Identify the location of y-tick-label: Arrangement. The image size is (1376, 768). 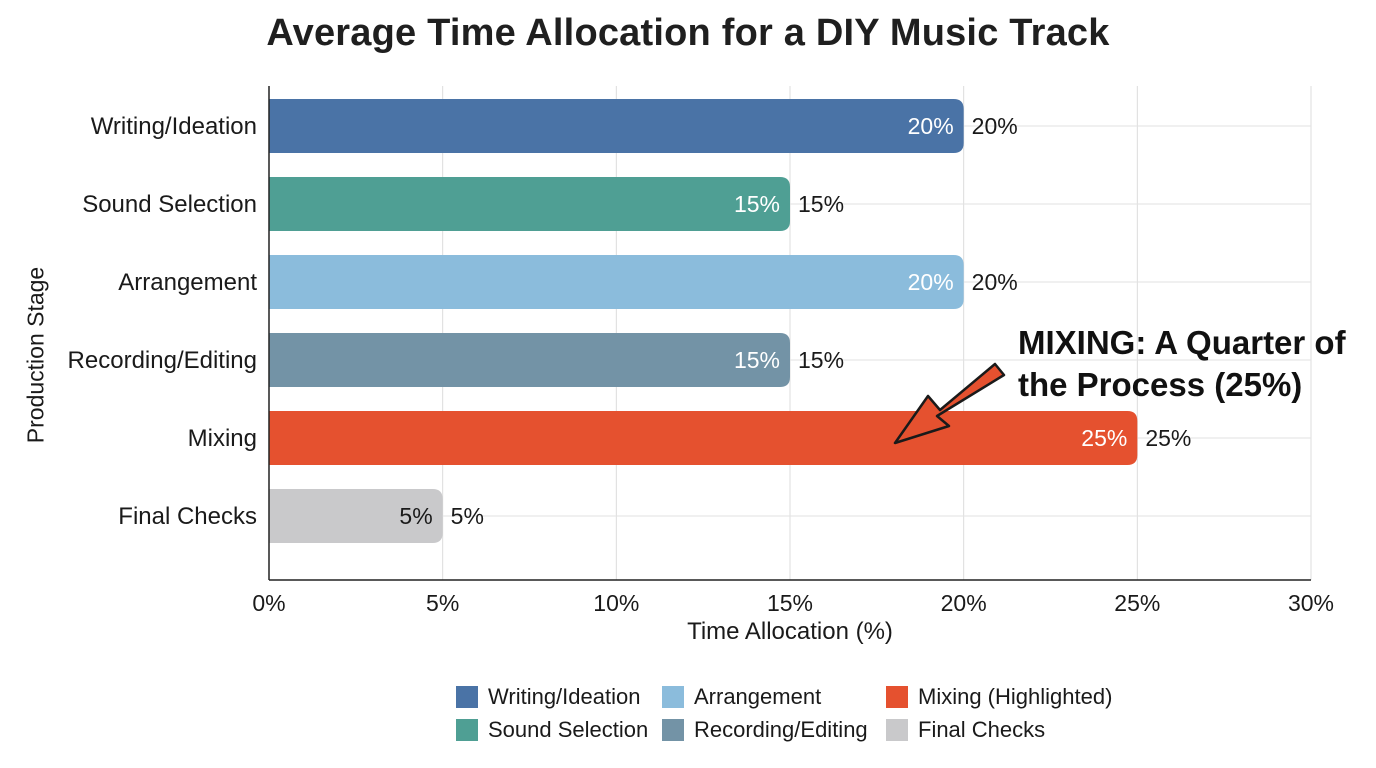
(187, 282).